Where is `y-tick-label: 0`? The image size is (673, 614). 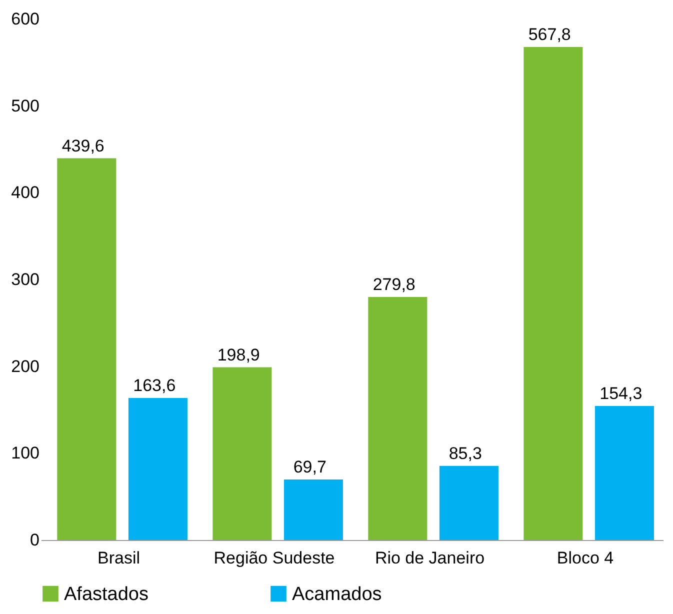 y-tick-label: 0 is located at coordinates (35, 540).